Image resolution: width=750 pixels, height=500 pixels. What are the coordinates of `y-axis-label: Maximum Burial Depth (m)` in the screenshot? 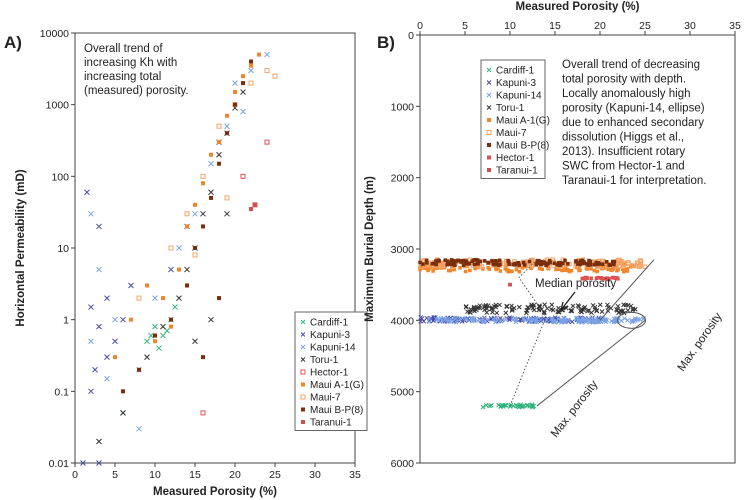 It's located at (370, 249).